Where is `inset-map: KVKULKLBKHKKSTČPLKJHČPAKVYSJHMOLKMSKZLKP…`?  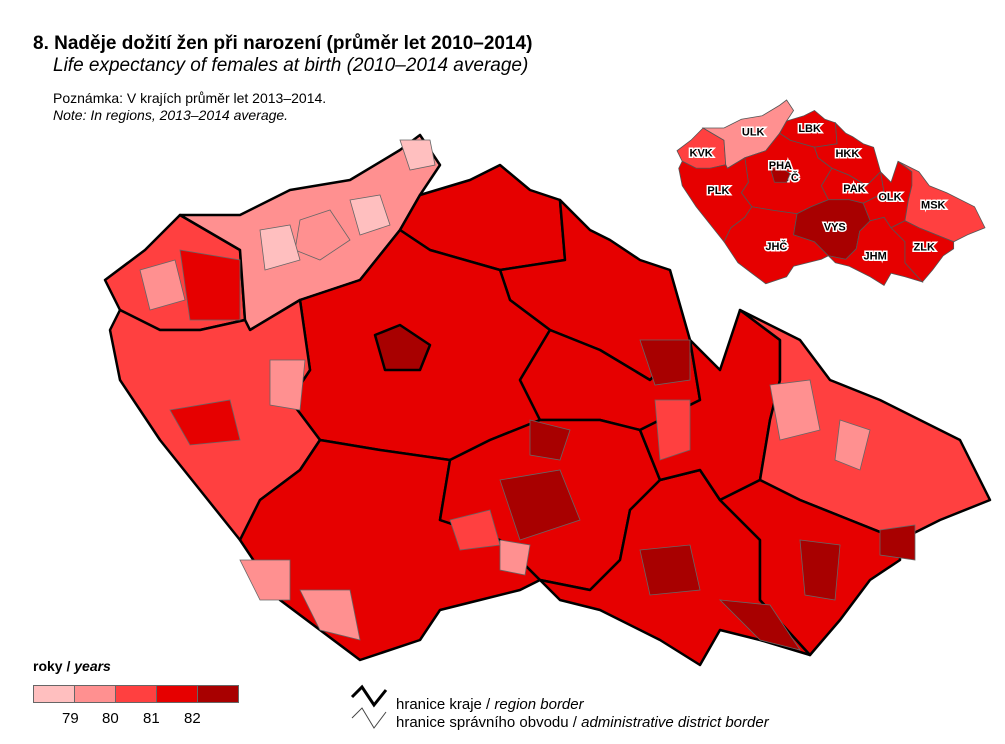 inset-map: KVKULKLBKHKKSTČPLKJHČPAKVYSJHMOLKMSKZLKP… is located at coordinates (831, 193).